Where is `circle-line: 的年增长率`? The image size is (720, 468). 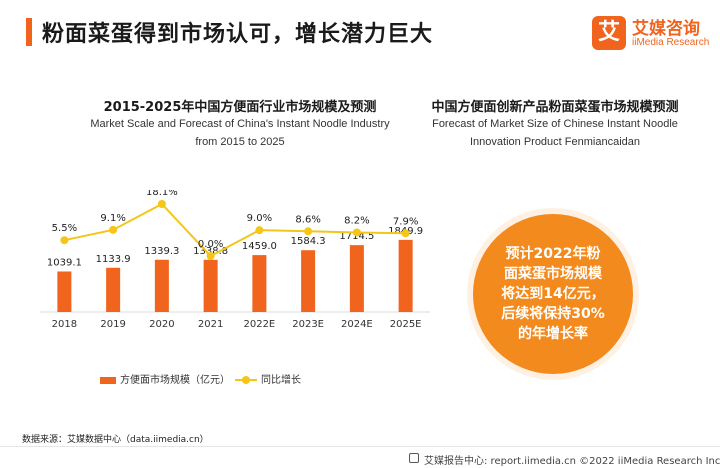
circle-line: 的年增长率 is located at coordinates (553, 334).